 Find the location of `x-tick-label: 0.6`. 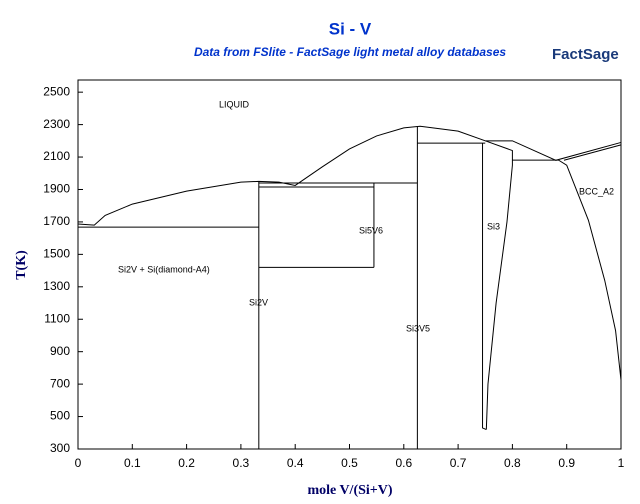

x-tick-label: 0.6 is located at coordinates (403, 463).